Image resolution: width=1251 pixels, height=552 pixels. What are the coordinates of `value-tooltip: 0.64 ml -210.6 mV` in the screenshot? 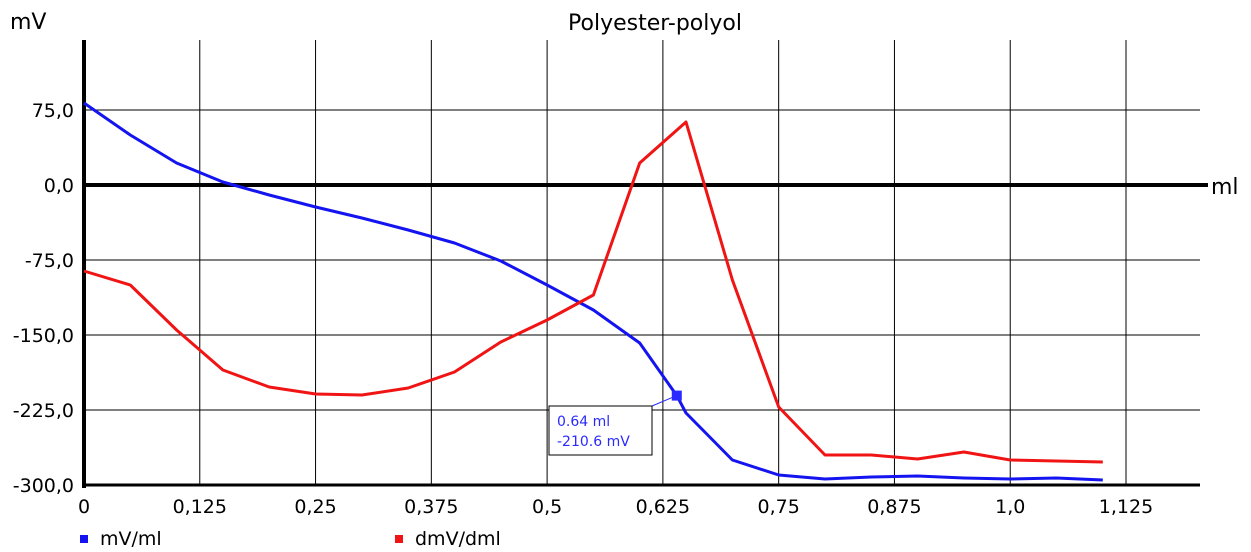 It's located at (615, 423).